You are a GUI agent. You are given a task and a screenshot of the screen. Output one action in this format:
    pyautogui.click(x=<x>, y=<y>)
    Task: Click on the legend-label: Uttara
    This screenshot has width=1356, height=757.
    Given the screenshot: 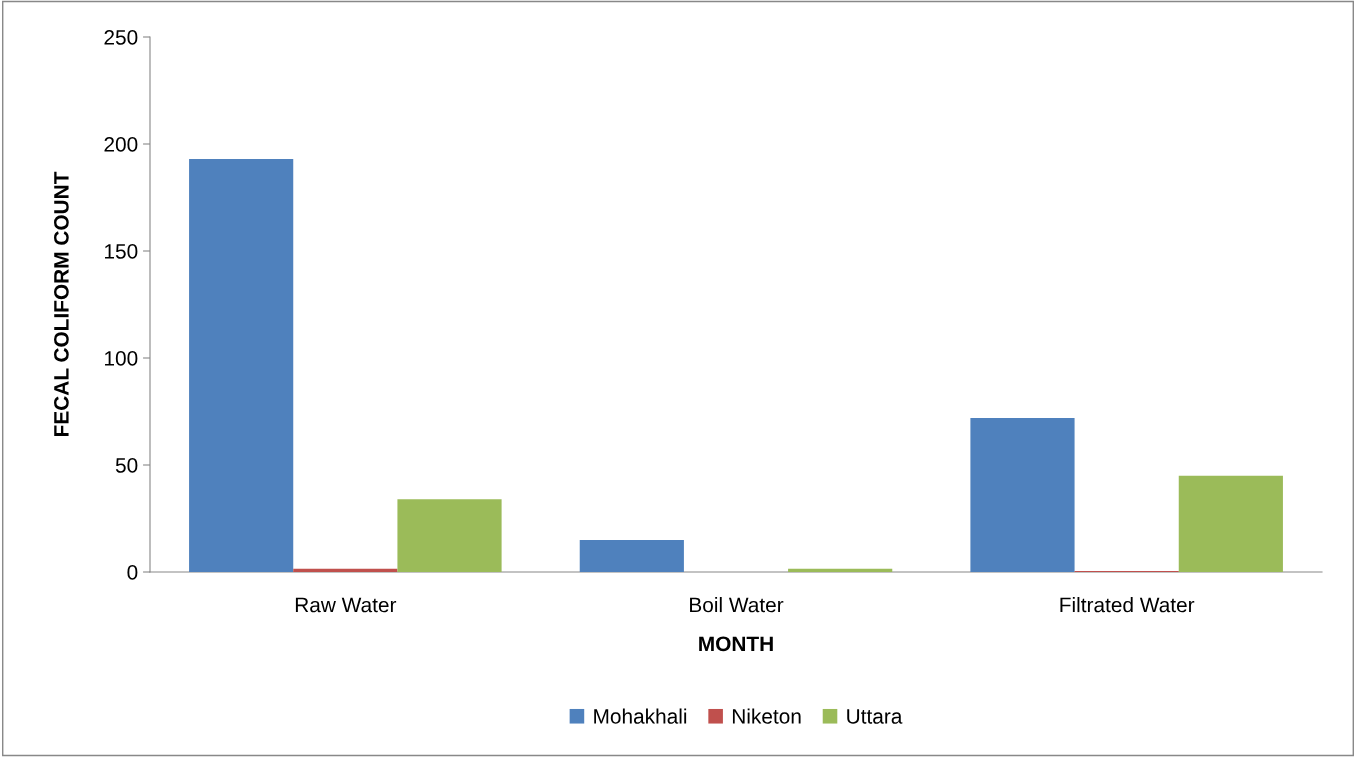 What is the action you would take?
    pyautogui.click(x=875, y=716)
    